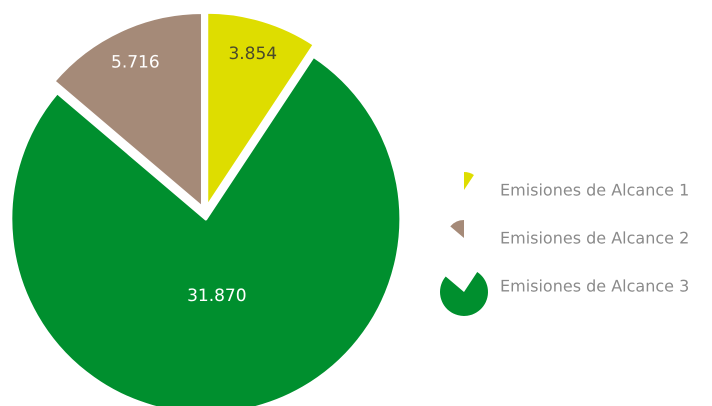  Describe the element at coordinates (595, 190) in the screenshot. I see `legend-label: Emisiones de Alcance 1` at that location.